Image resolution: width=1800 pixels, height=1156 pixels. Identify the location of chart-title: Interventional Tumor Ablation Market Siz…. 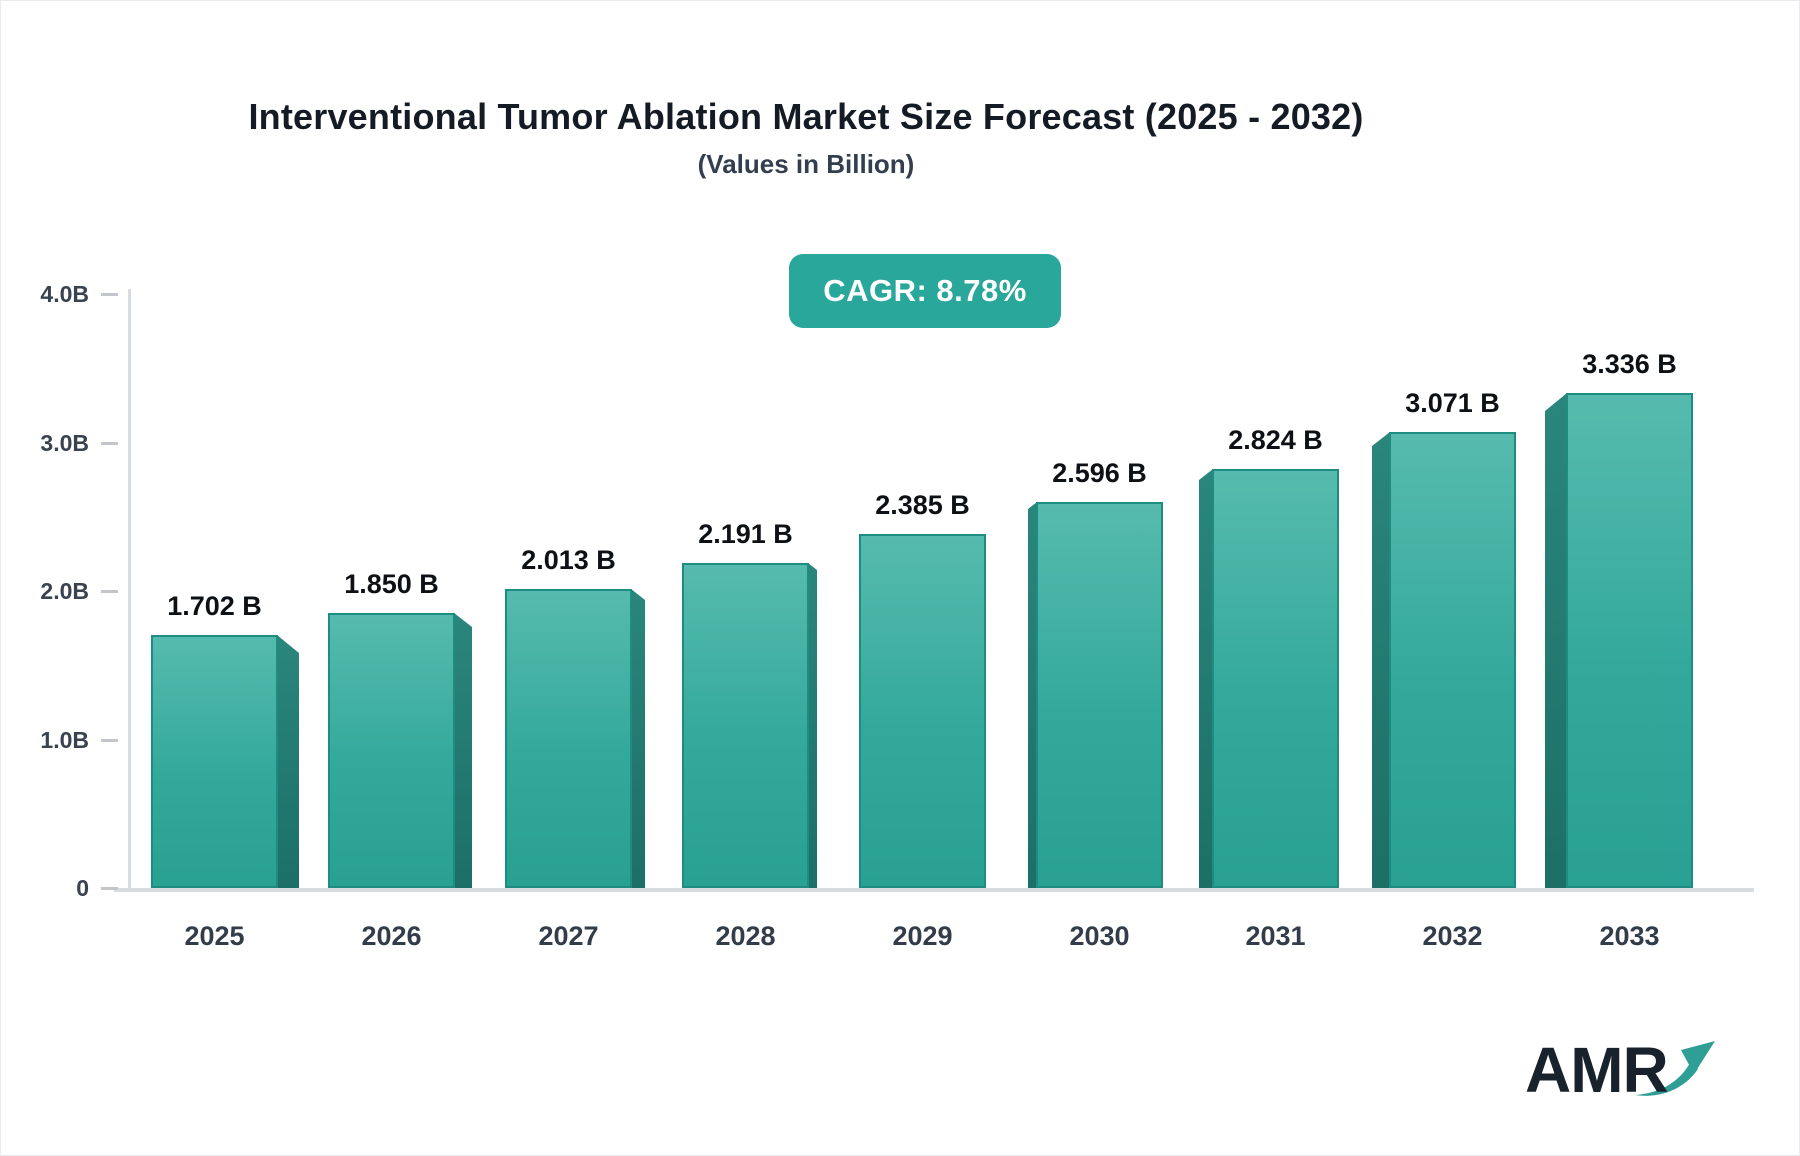
(806, 116).